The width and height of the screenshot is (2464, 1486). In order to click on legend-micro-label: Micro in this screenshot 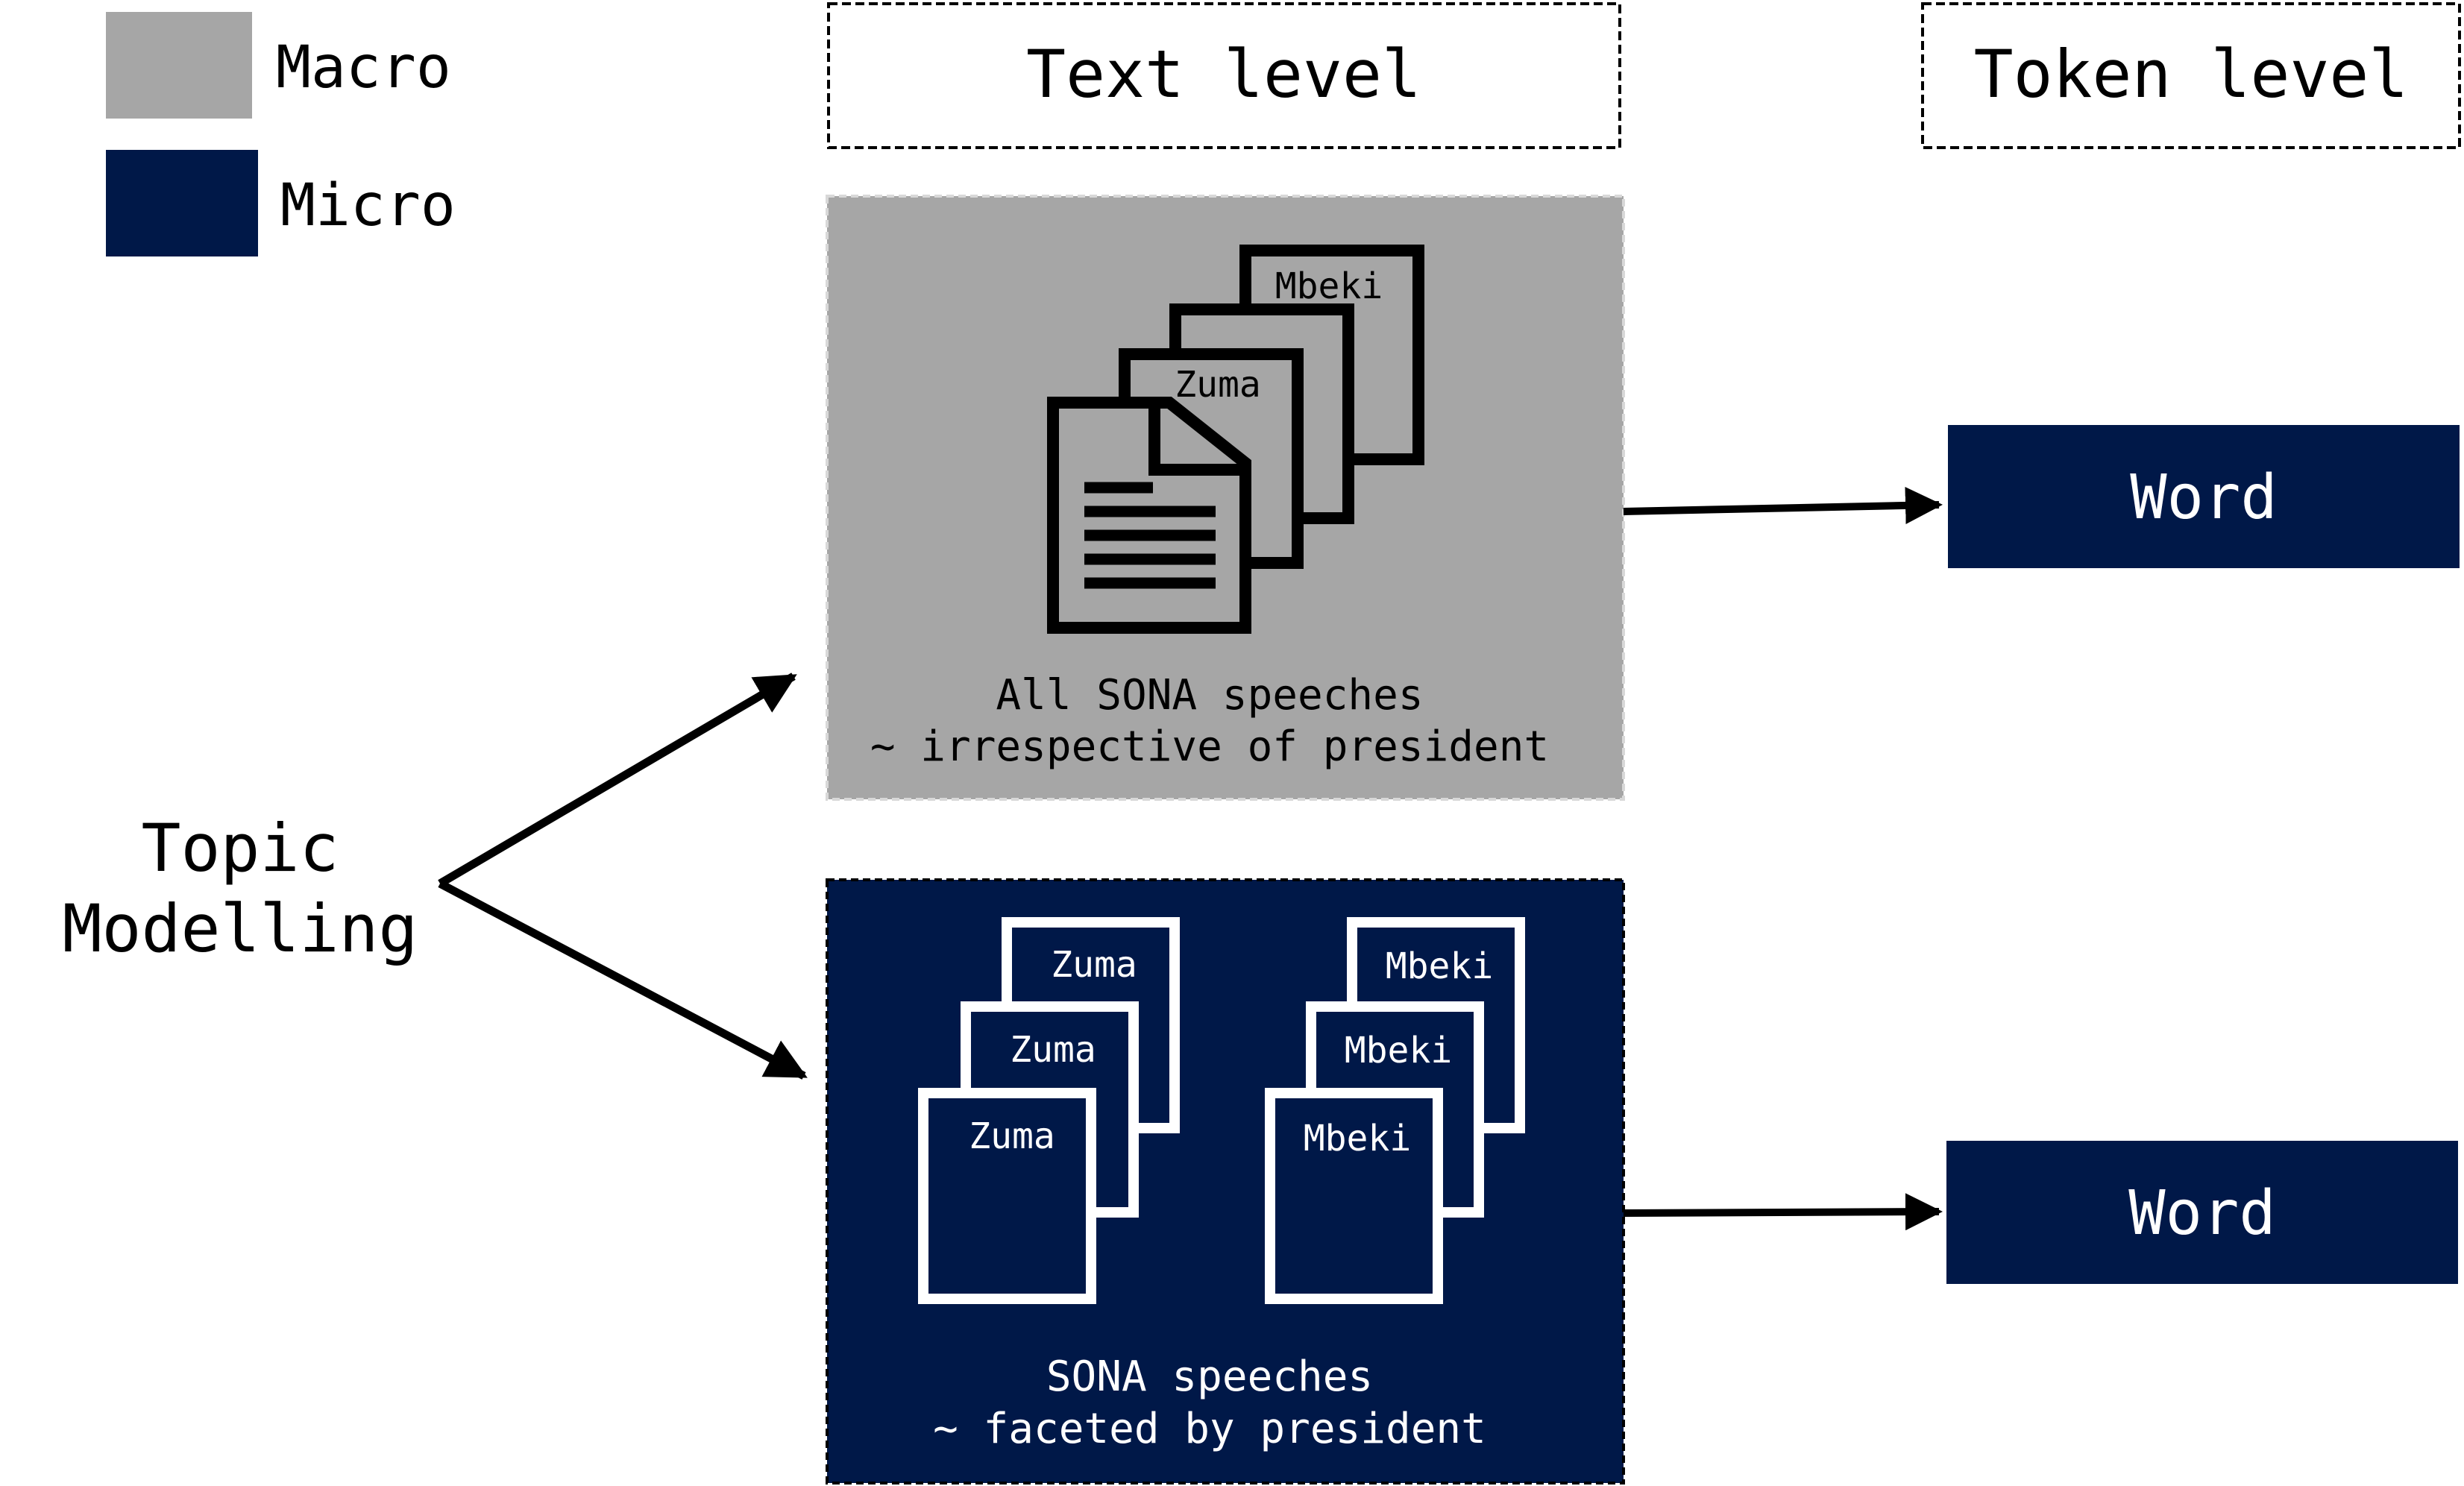, I will do `click(368, 205)`.